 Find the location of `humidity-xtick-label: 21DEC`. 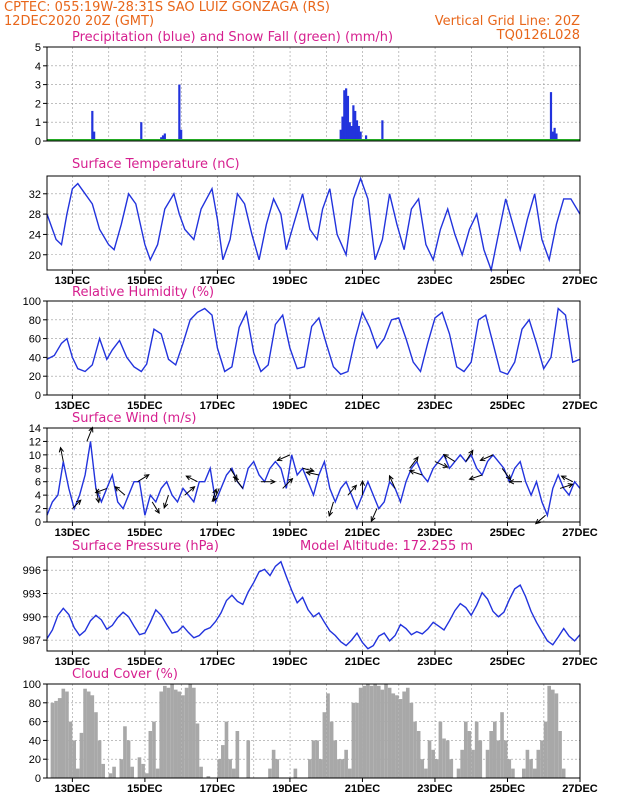

humidity-xtick-label: 21DEC is located at coordinates (363, 406).